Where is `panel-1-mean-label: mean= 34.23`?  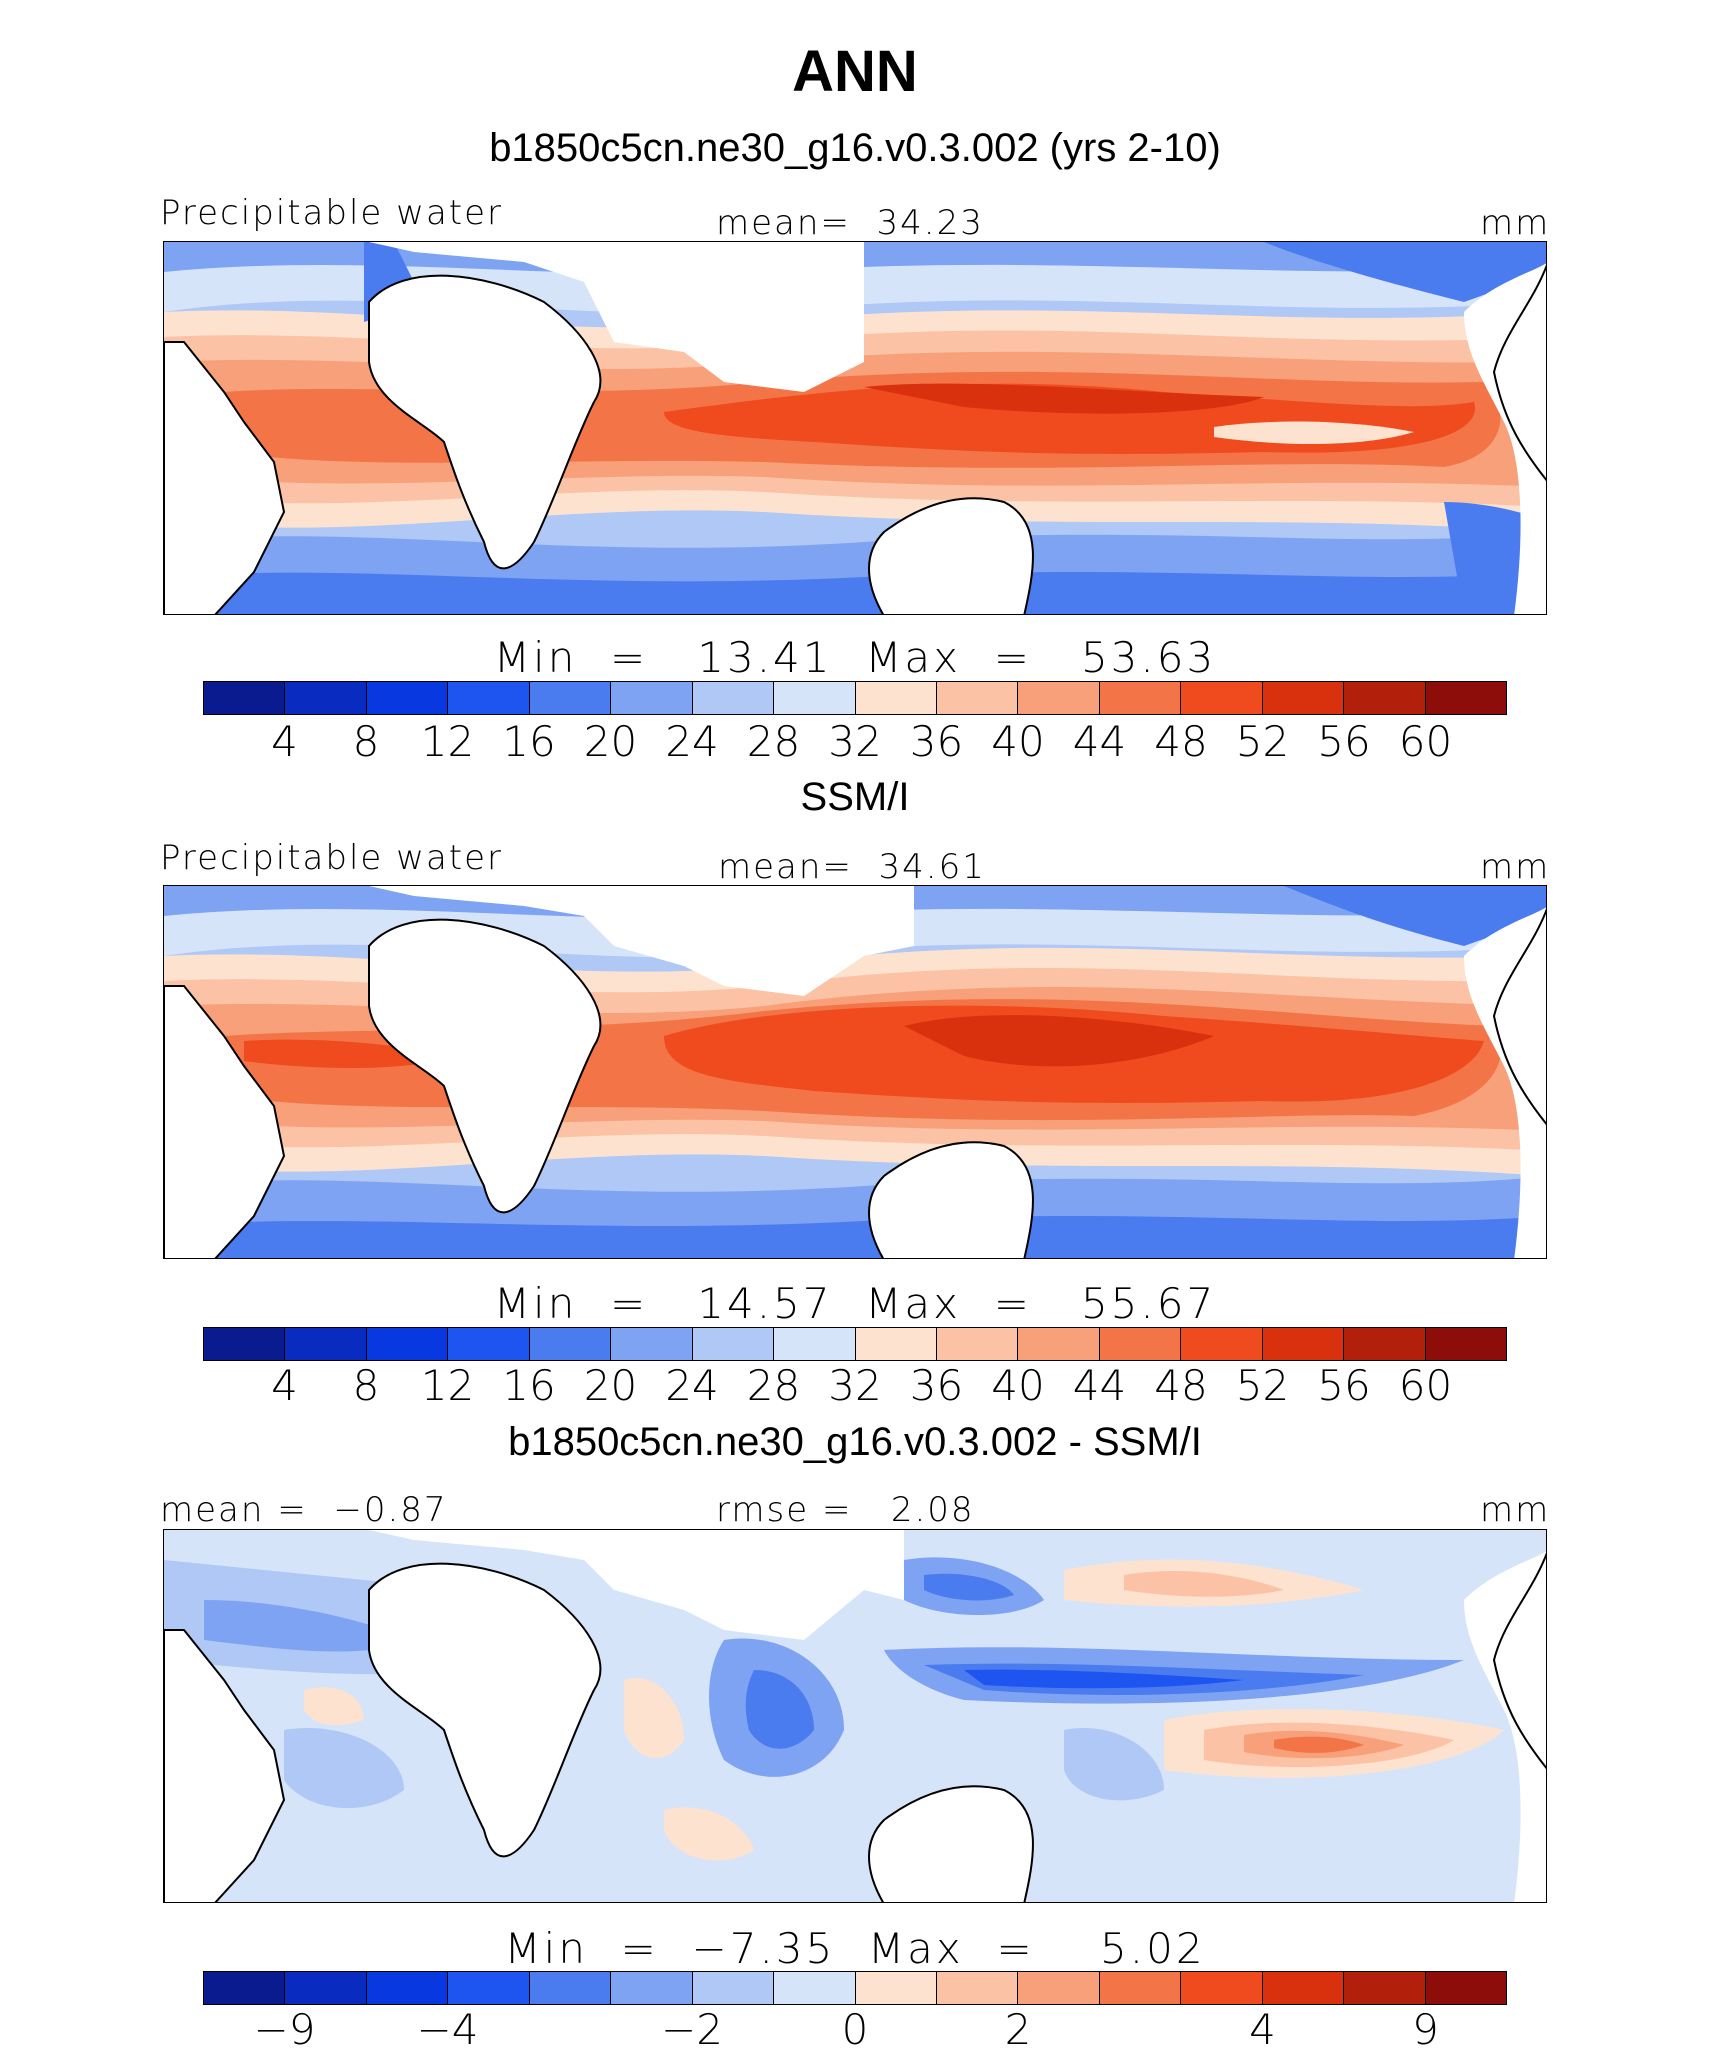
panel-1-mean-label: mean= 34.23 is located at coordinates (850, 223).